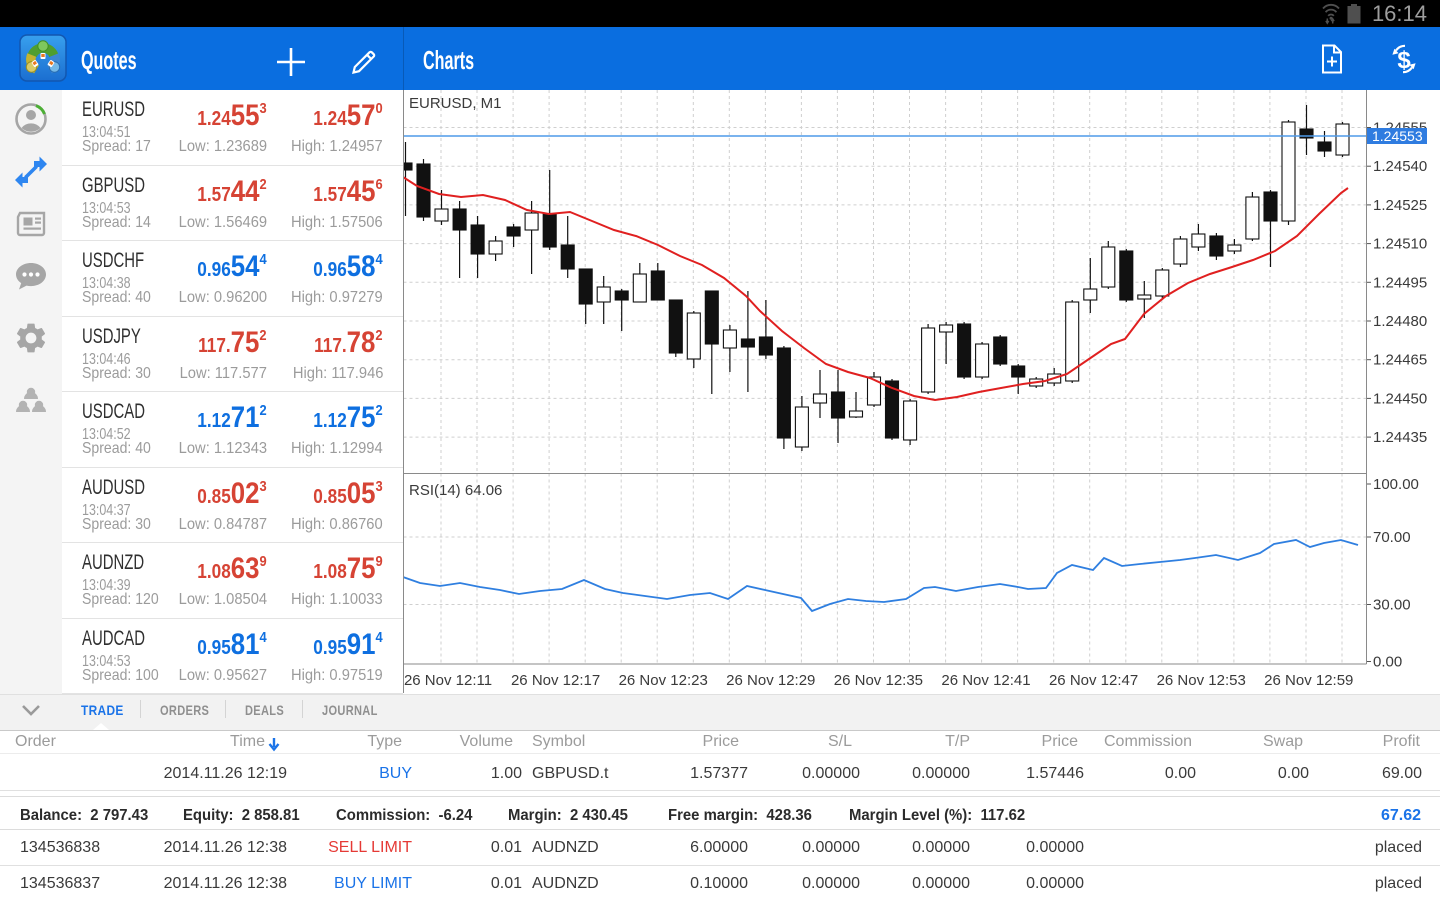 This screenshot has width=1440, height=900. I want to click on svg-text: 26 Nov 12:11, so click(448, 680).